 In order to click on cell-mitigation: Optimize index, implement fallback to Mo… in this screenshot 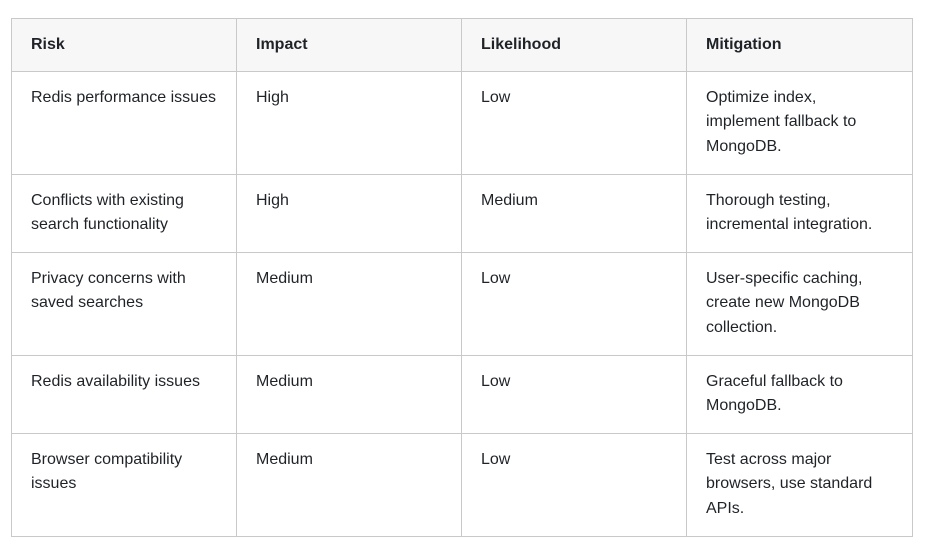, I will do `click(799, 122)`.